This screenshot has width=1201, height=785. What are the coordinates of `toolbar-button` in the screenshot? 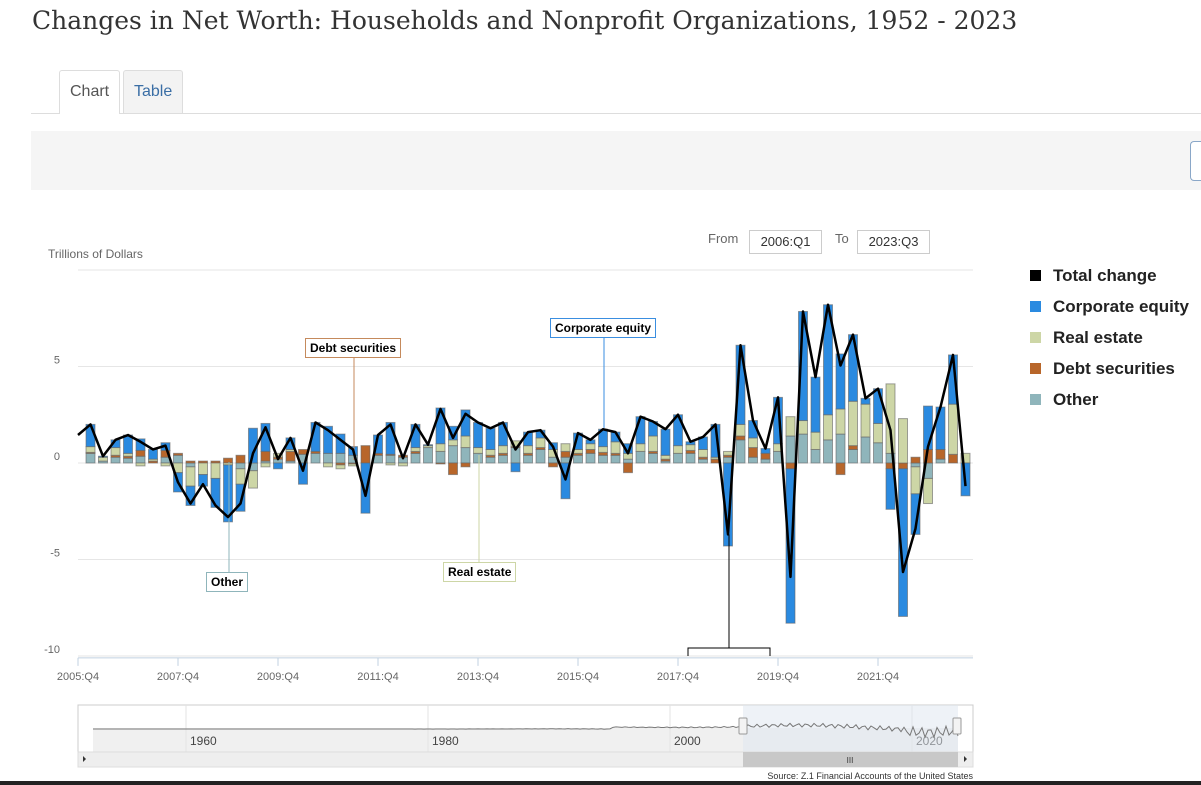 It's located at (1195, 161).